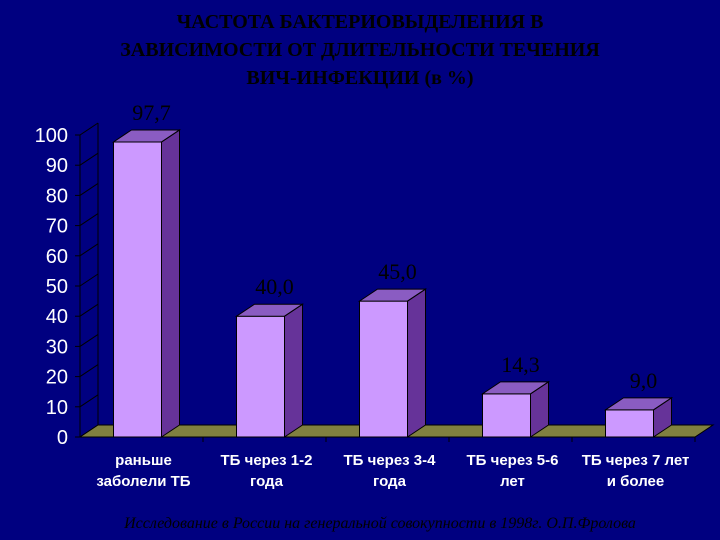 The image size is (720, 540). What do you see at coordinates (143, 471) in the screenshot?
I see `category-label: раньше заболели ТБ` at bounding box center [143, 471].